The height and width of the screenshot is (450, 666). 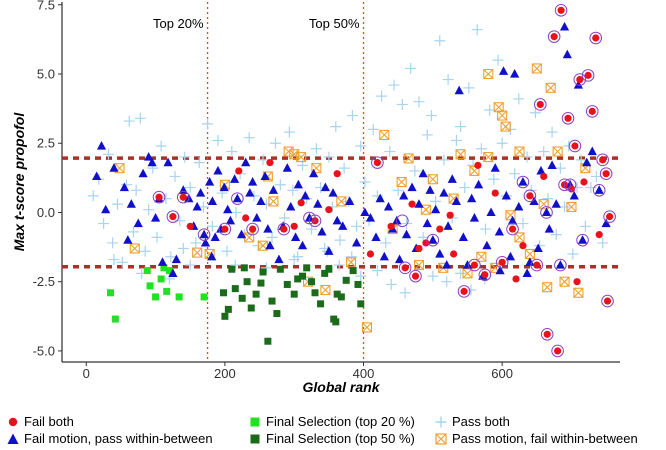 What do you see at coordinates (441, 438) in the screenshot?
I see `legend-marker-pass-motion` at bounding box center [441, 438].